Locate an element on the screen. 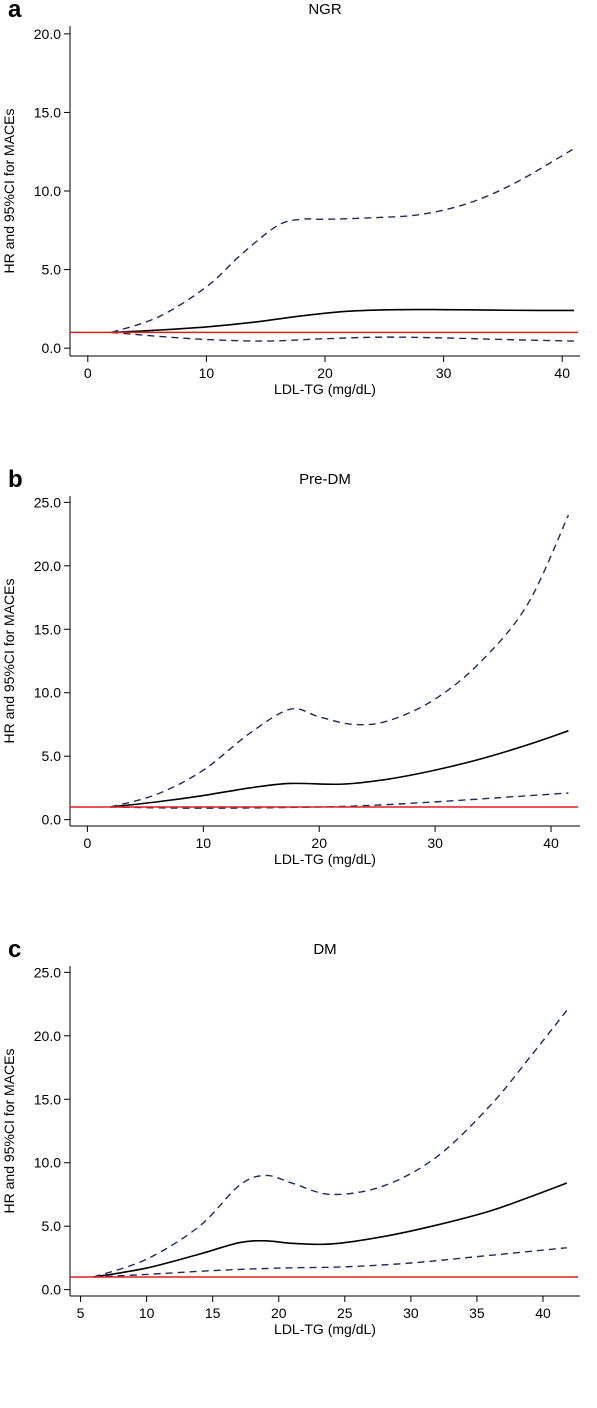 The image size is (597, 1408). x-tick-label: 25 is located at coordinates (345, 1313).